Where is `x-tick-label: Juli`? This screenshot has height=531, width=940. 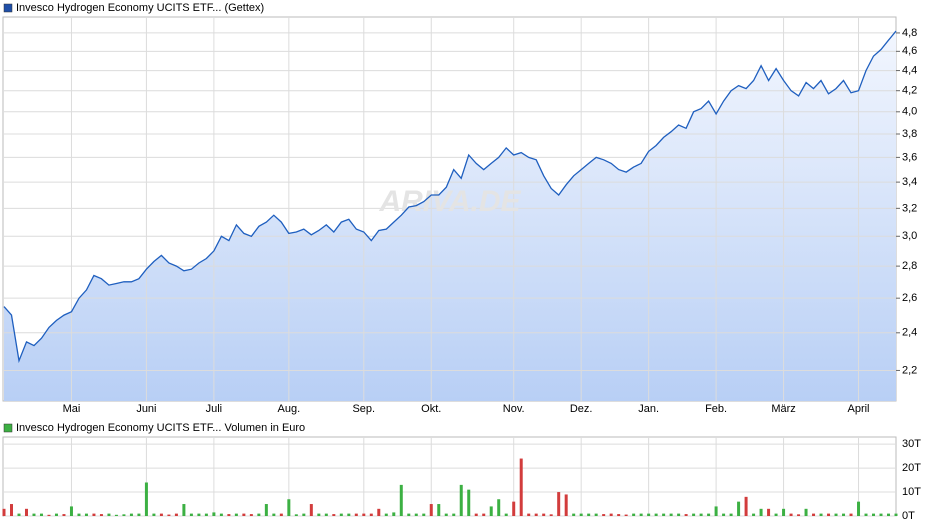 x-tick-label: Juli is located at coordinates (214, 409).